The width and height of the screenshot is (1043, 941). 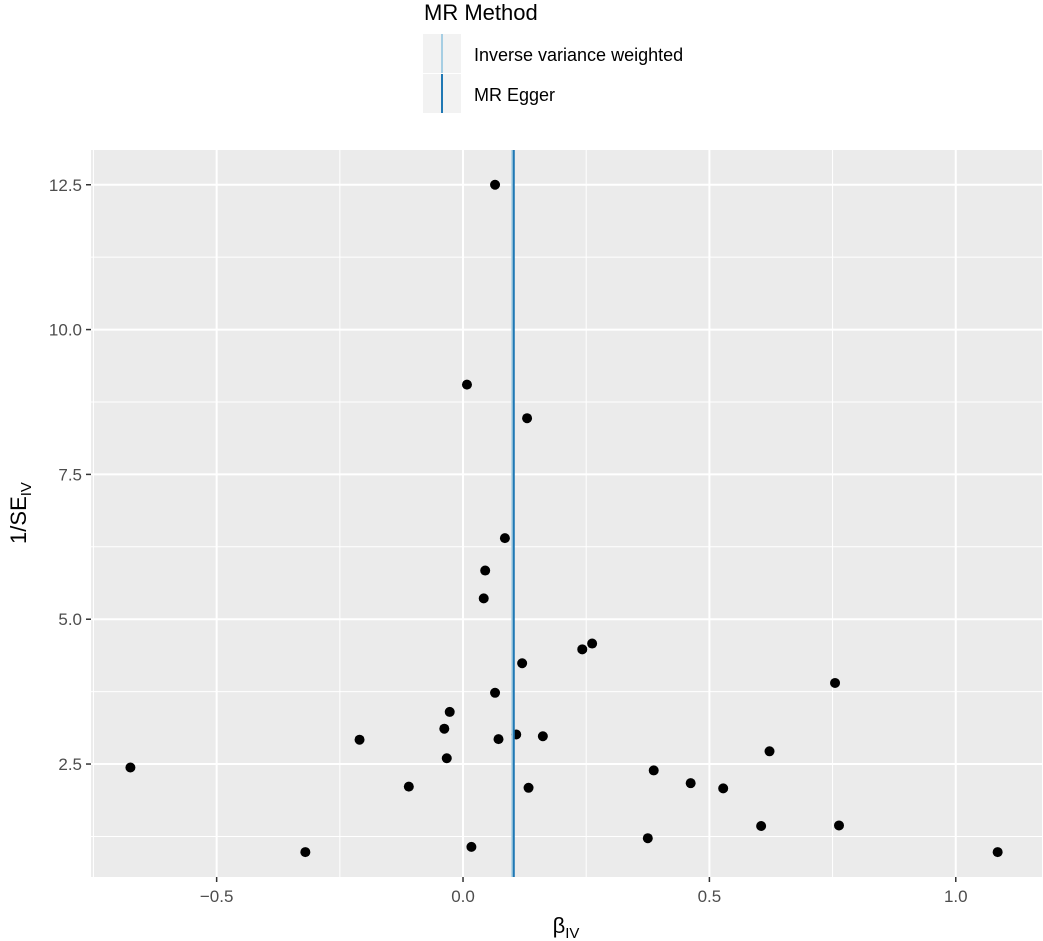 What do you see at coordinates (65, 330) in the screenshot?
I see `y-tick-label: 10.0` at bounding box center [65, 330].